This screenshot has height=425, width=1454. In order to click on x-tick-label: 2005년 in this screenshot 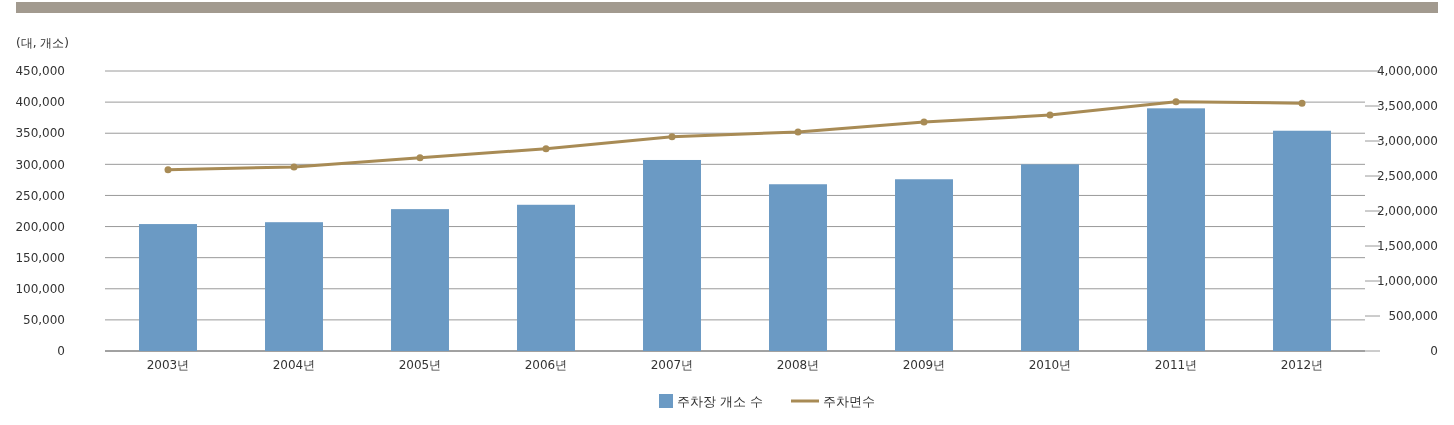, I will do `click(420, 365)`.